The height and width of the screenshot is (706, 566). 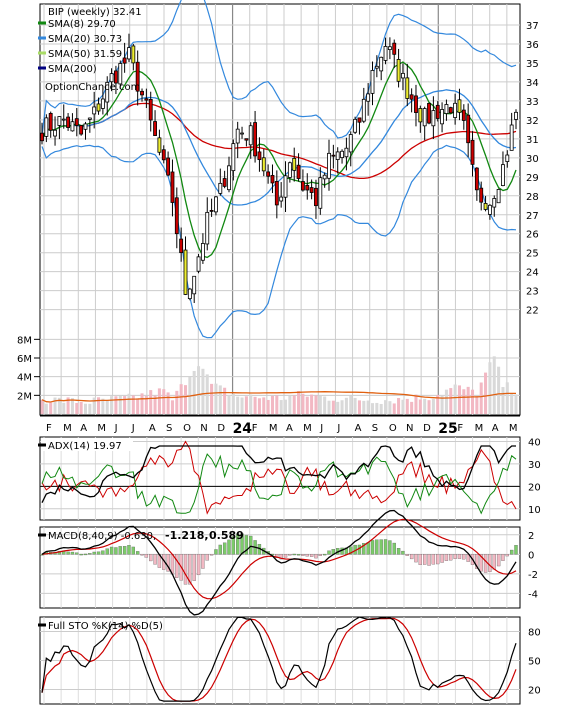 I want to click on month-label: S, so click(x=169, y=428).